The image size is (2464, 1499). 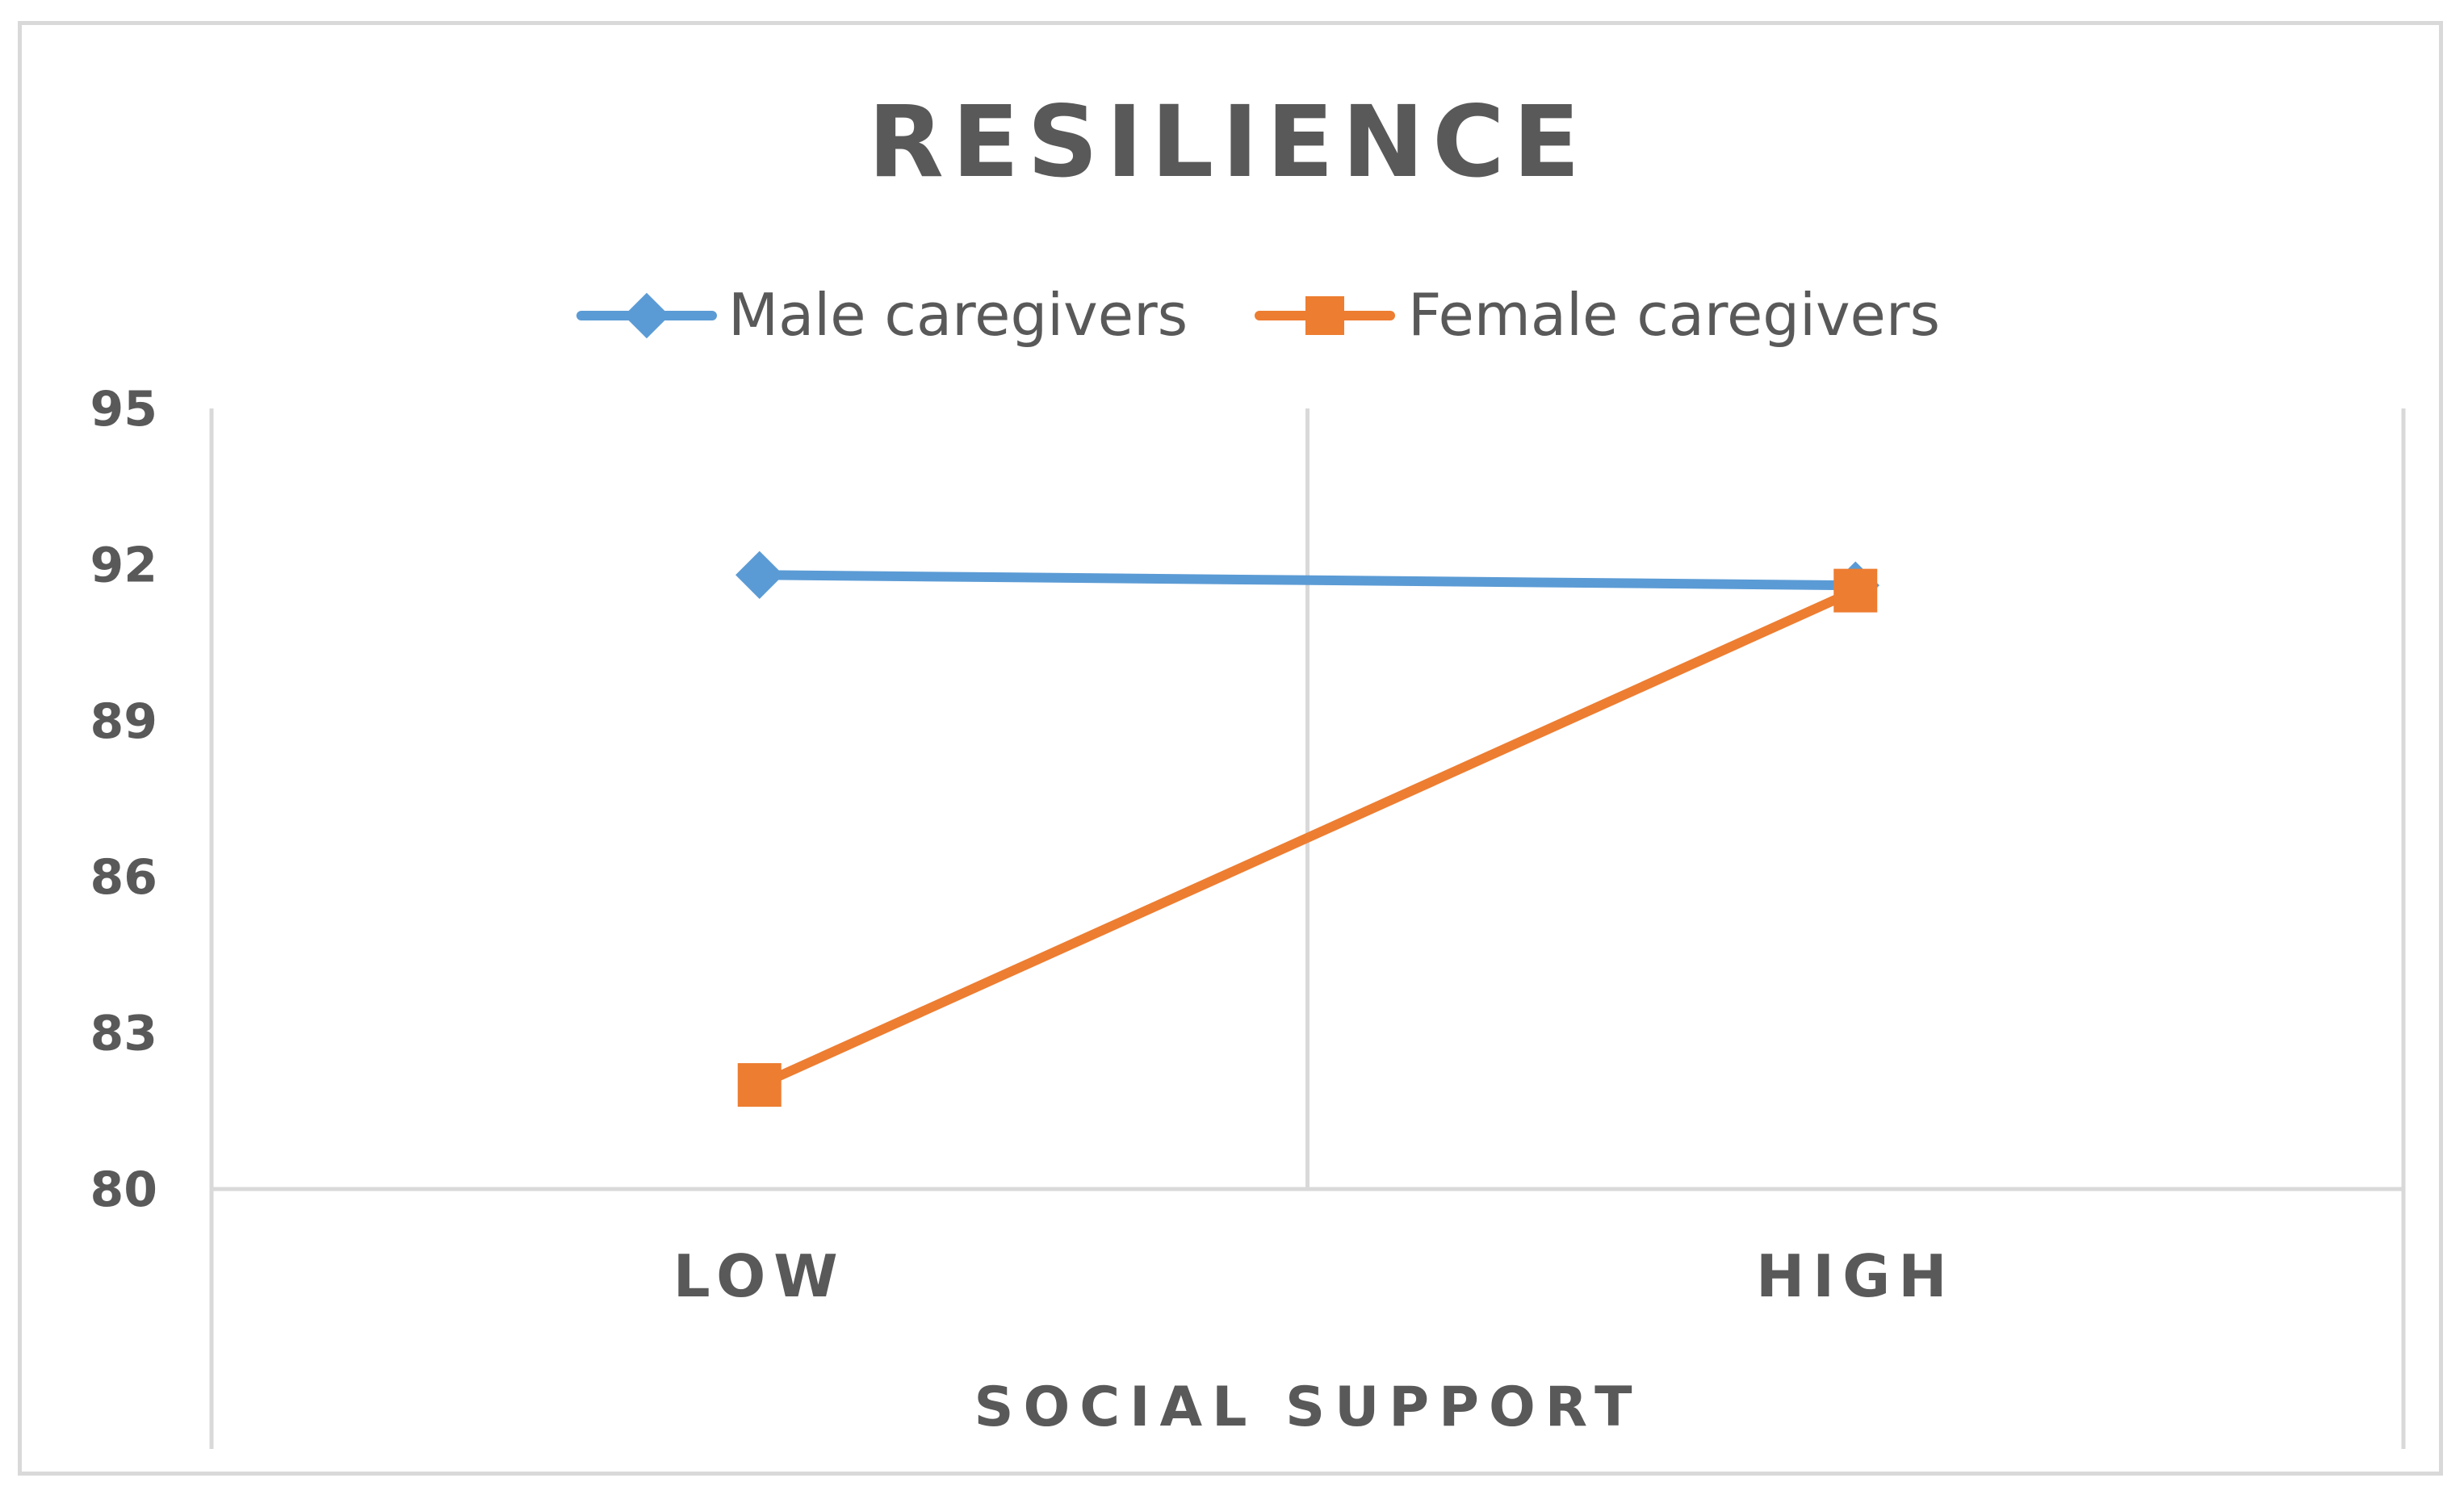 What do you see at coordinates (646, 315) in the screenshot?
I see `diamond-marker-icon` at bounding box center [646, 315].